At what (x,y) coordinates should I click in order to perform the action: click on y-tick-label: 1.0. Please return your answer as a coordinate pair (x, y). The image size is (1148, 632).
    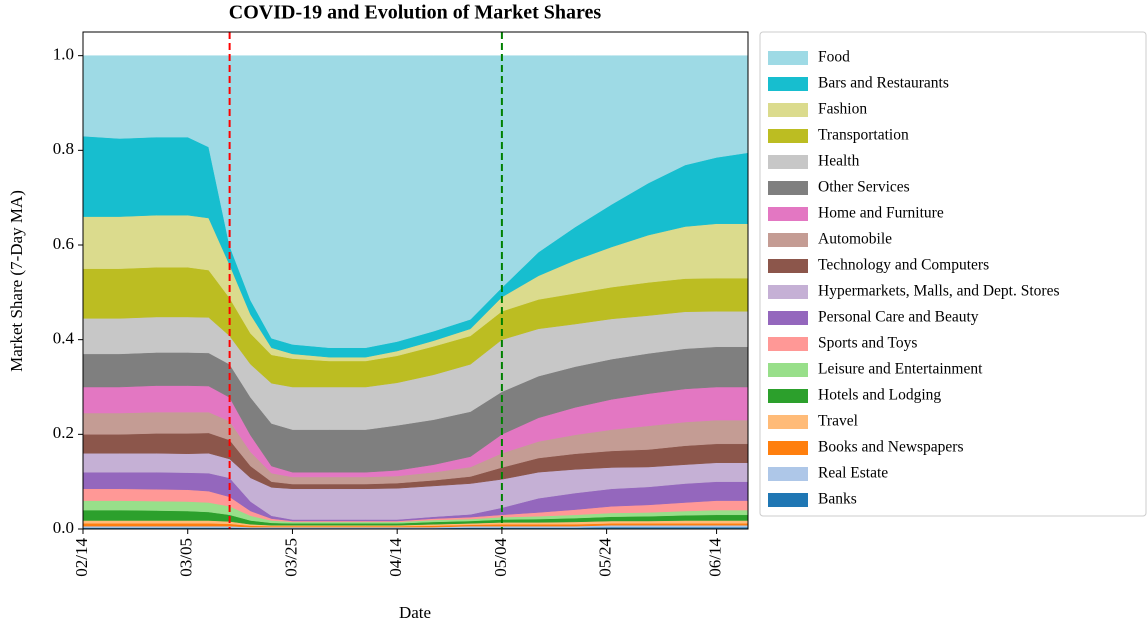
    Looking at the image, I should click on (63, 54).